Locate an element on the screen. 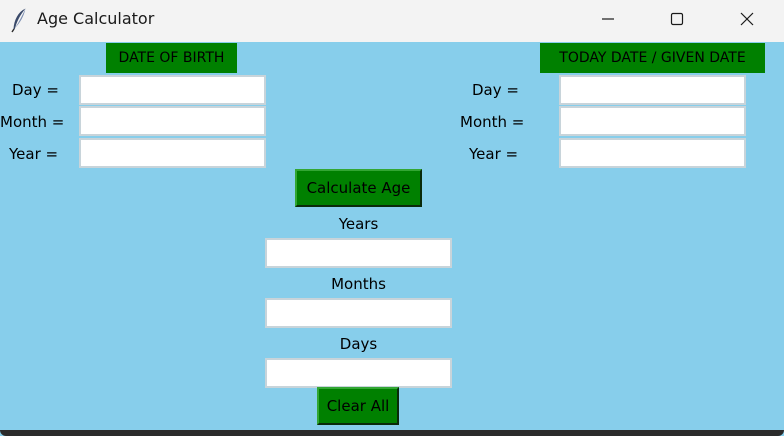 Image resolution: width=784 pixels, height=436 pixels. given-day-input is located at coordinates (652, 90).